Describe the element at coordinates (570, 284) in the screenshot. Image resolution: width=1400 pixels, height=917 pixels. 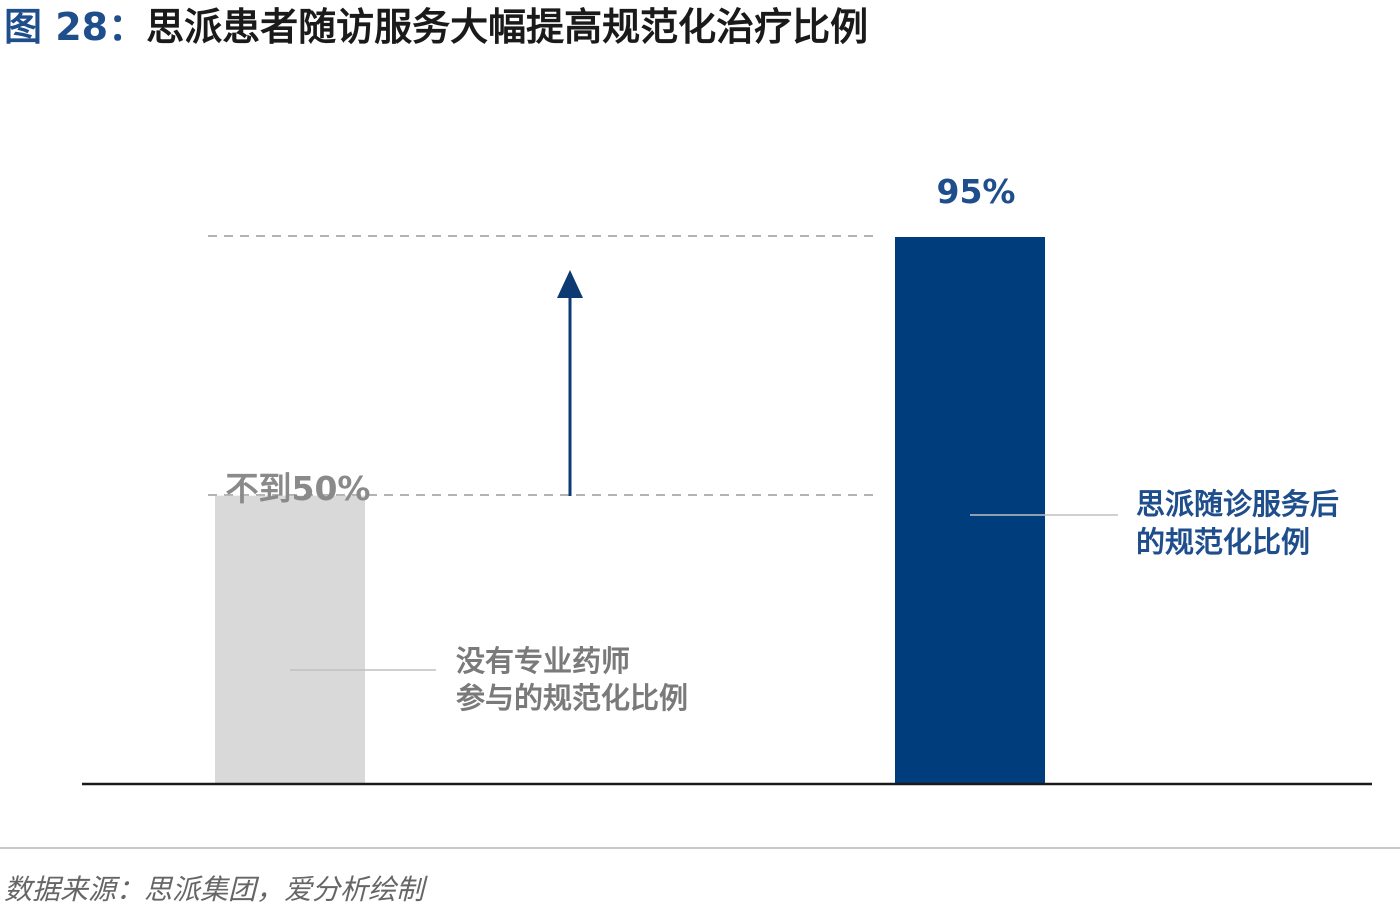
I see `increase-arrow-head` at that location.